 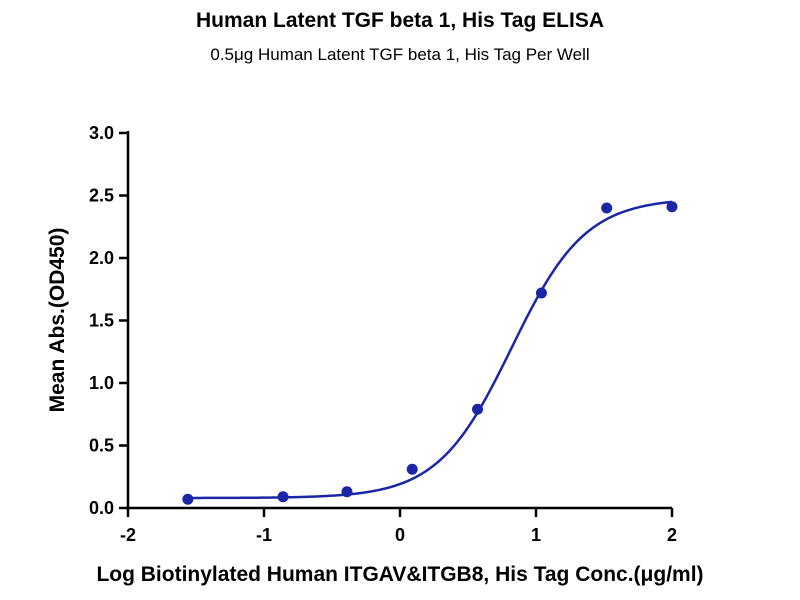 I want to click on x-tick-label: 0, so click(x=400, y=535).